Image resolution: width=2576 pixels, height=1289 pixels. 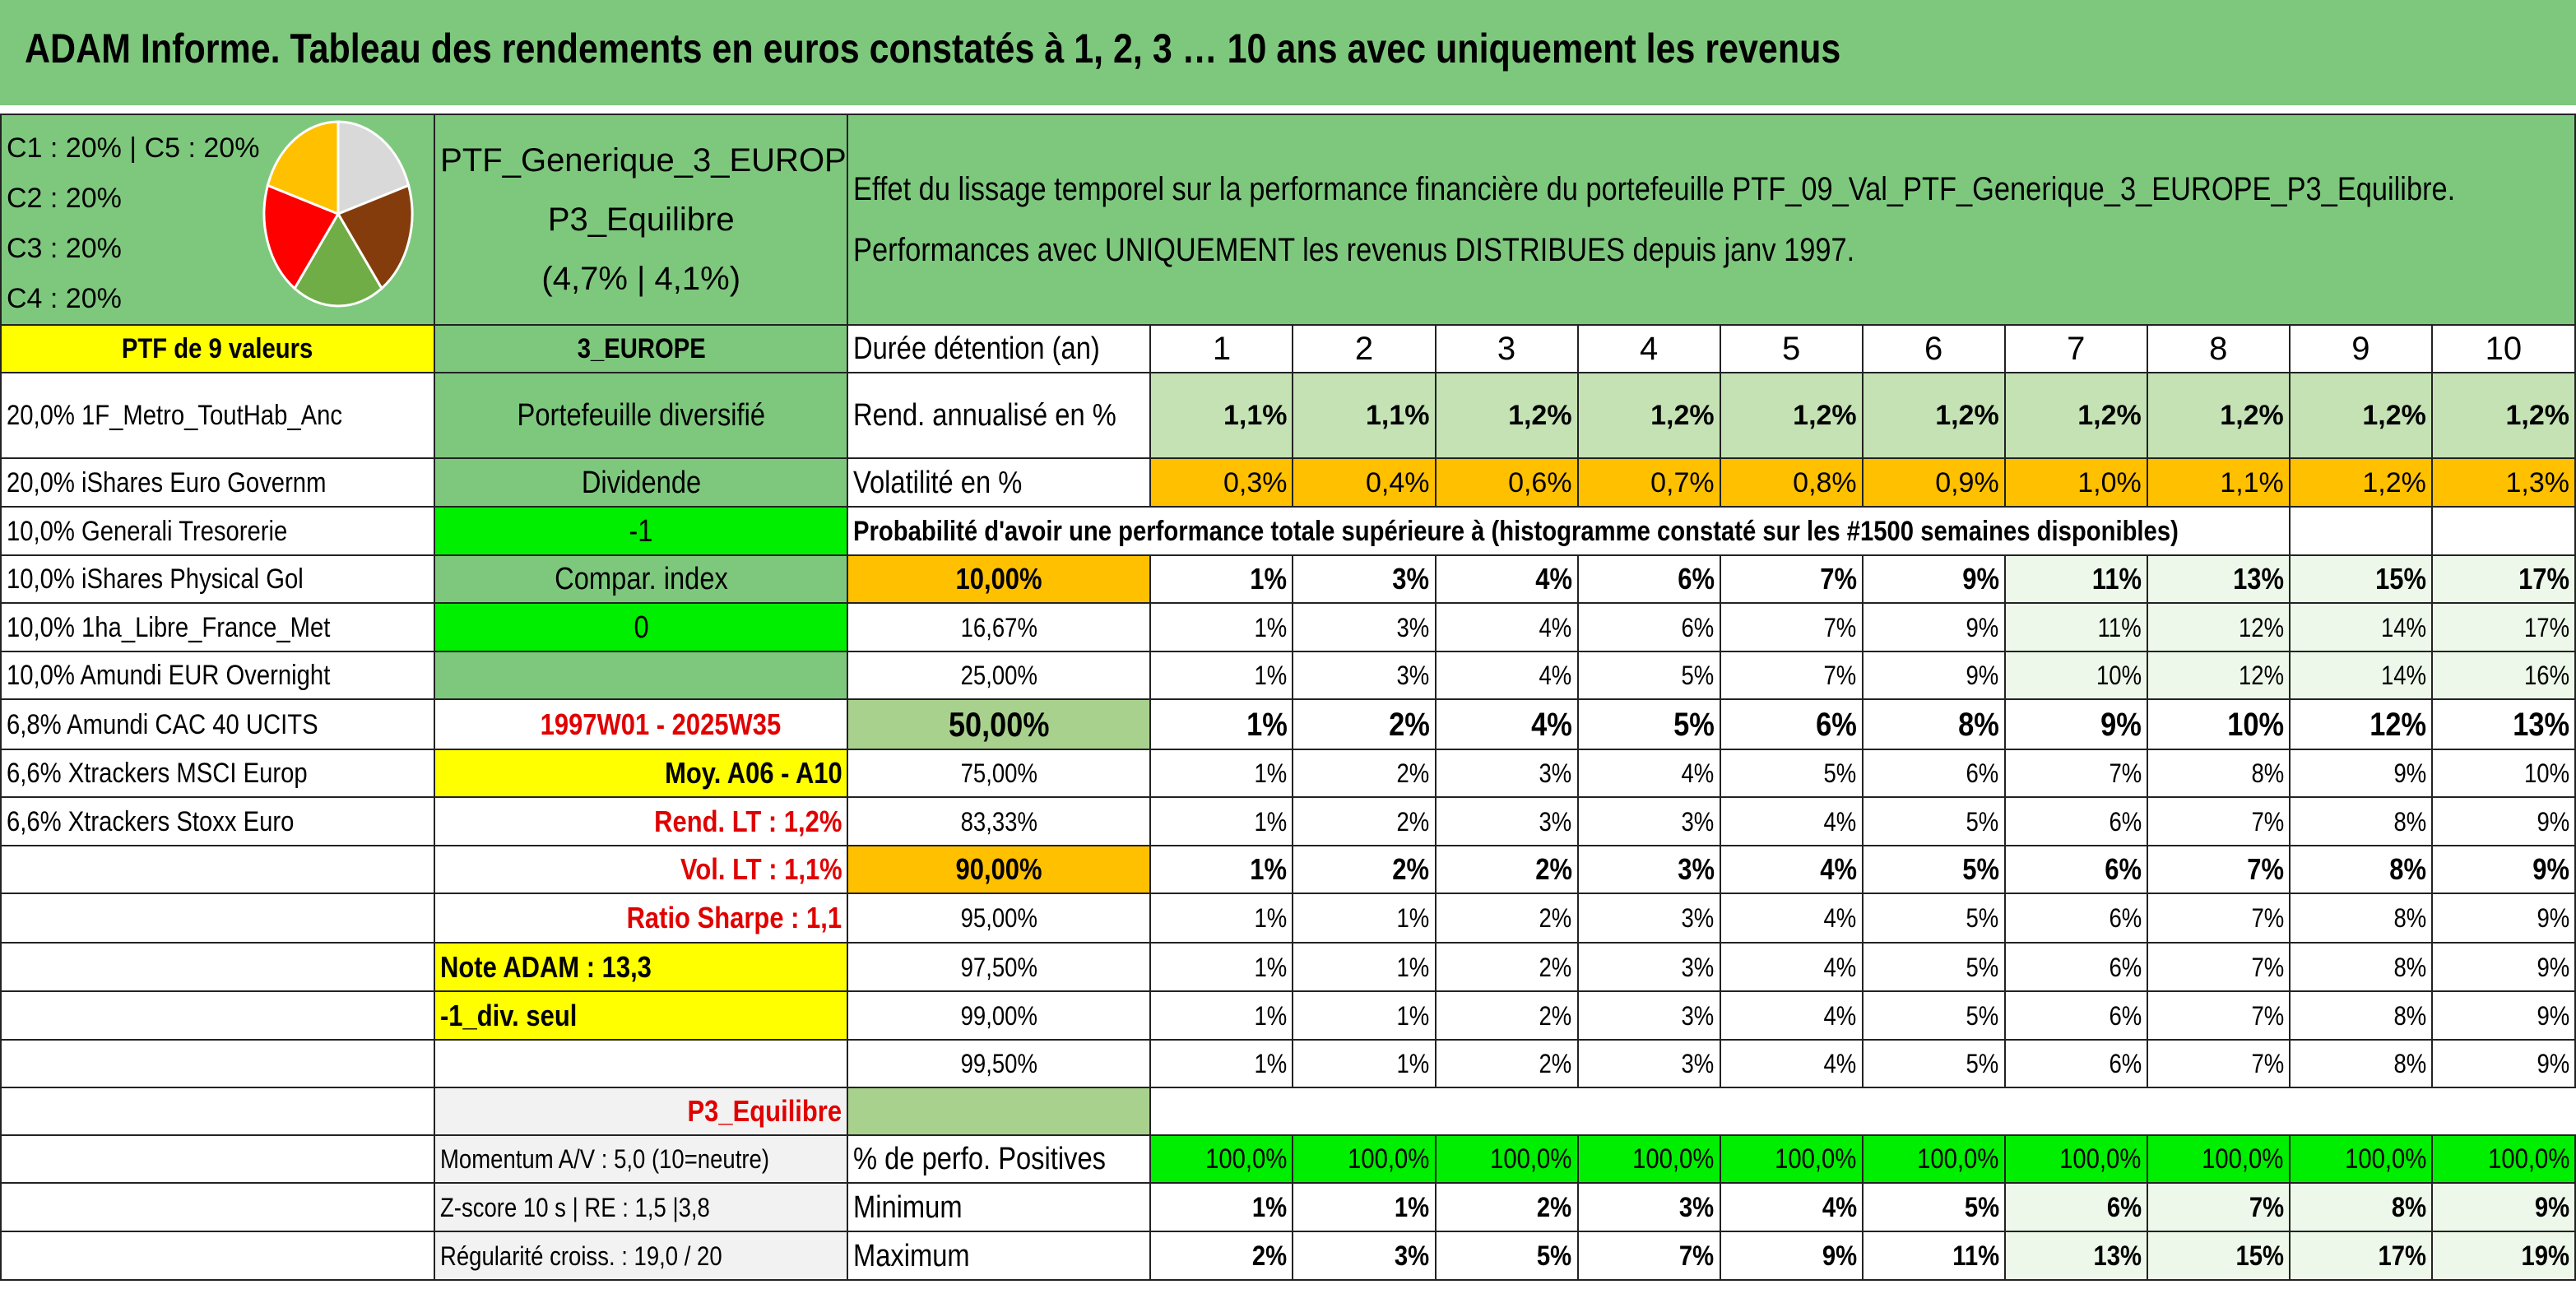 What do you see at coordinates (999, 1111) in the screenshot?
I see `empty-green-cell` at bounding box center [999, 1111].